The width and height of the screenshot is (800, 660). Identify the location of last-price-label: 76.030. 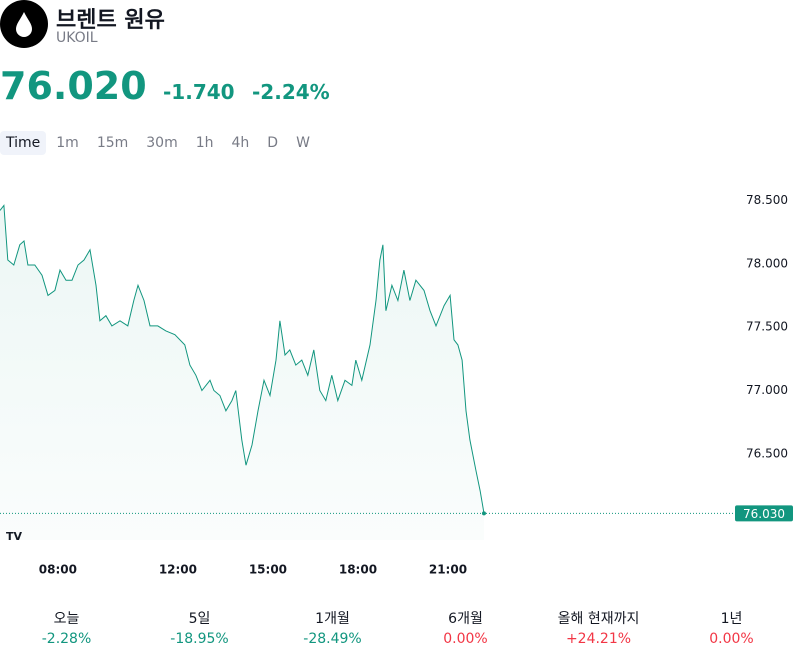
(764, 514).